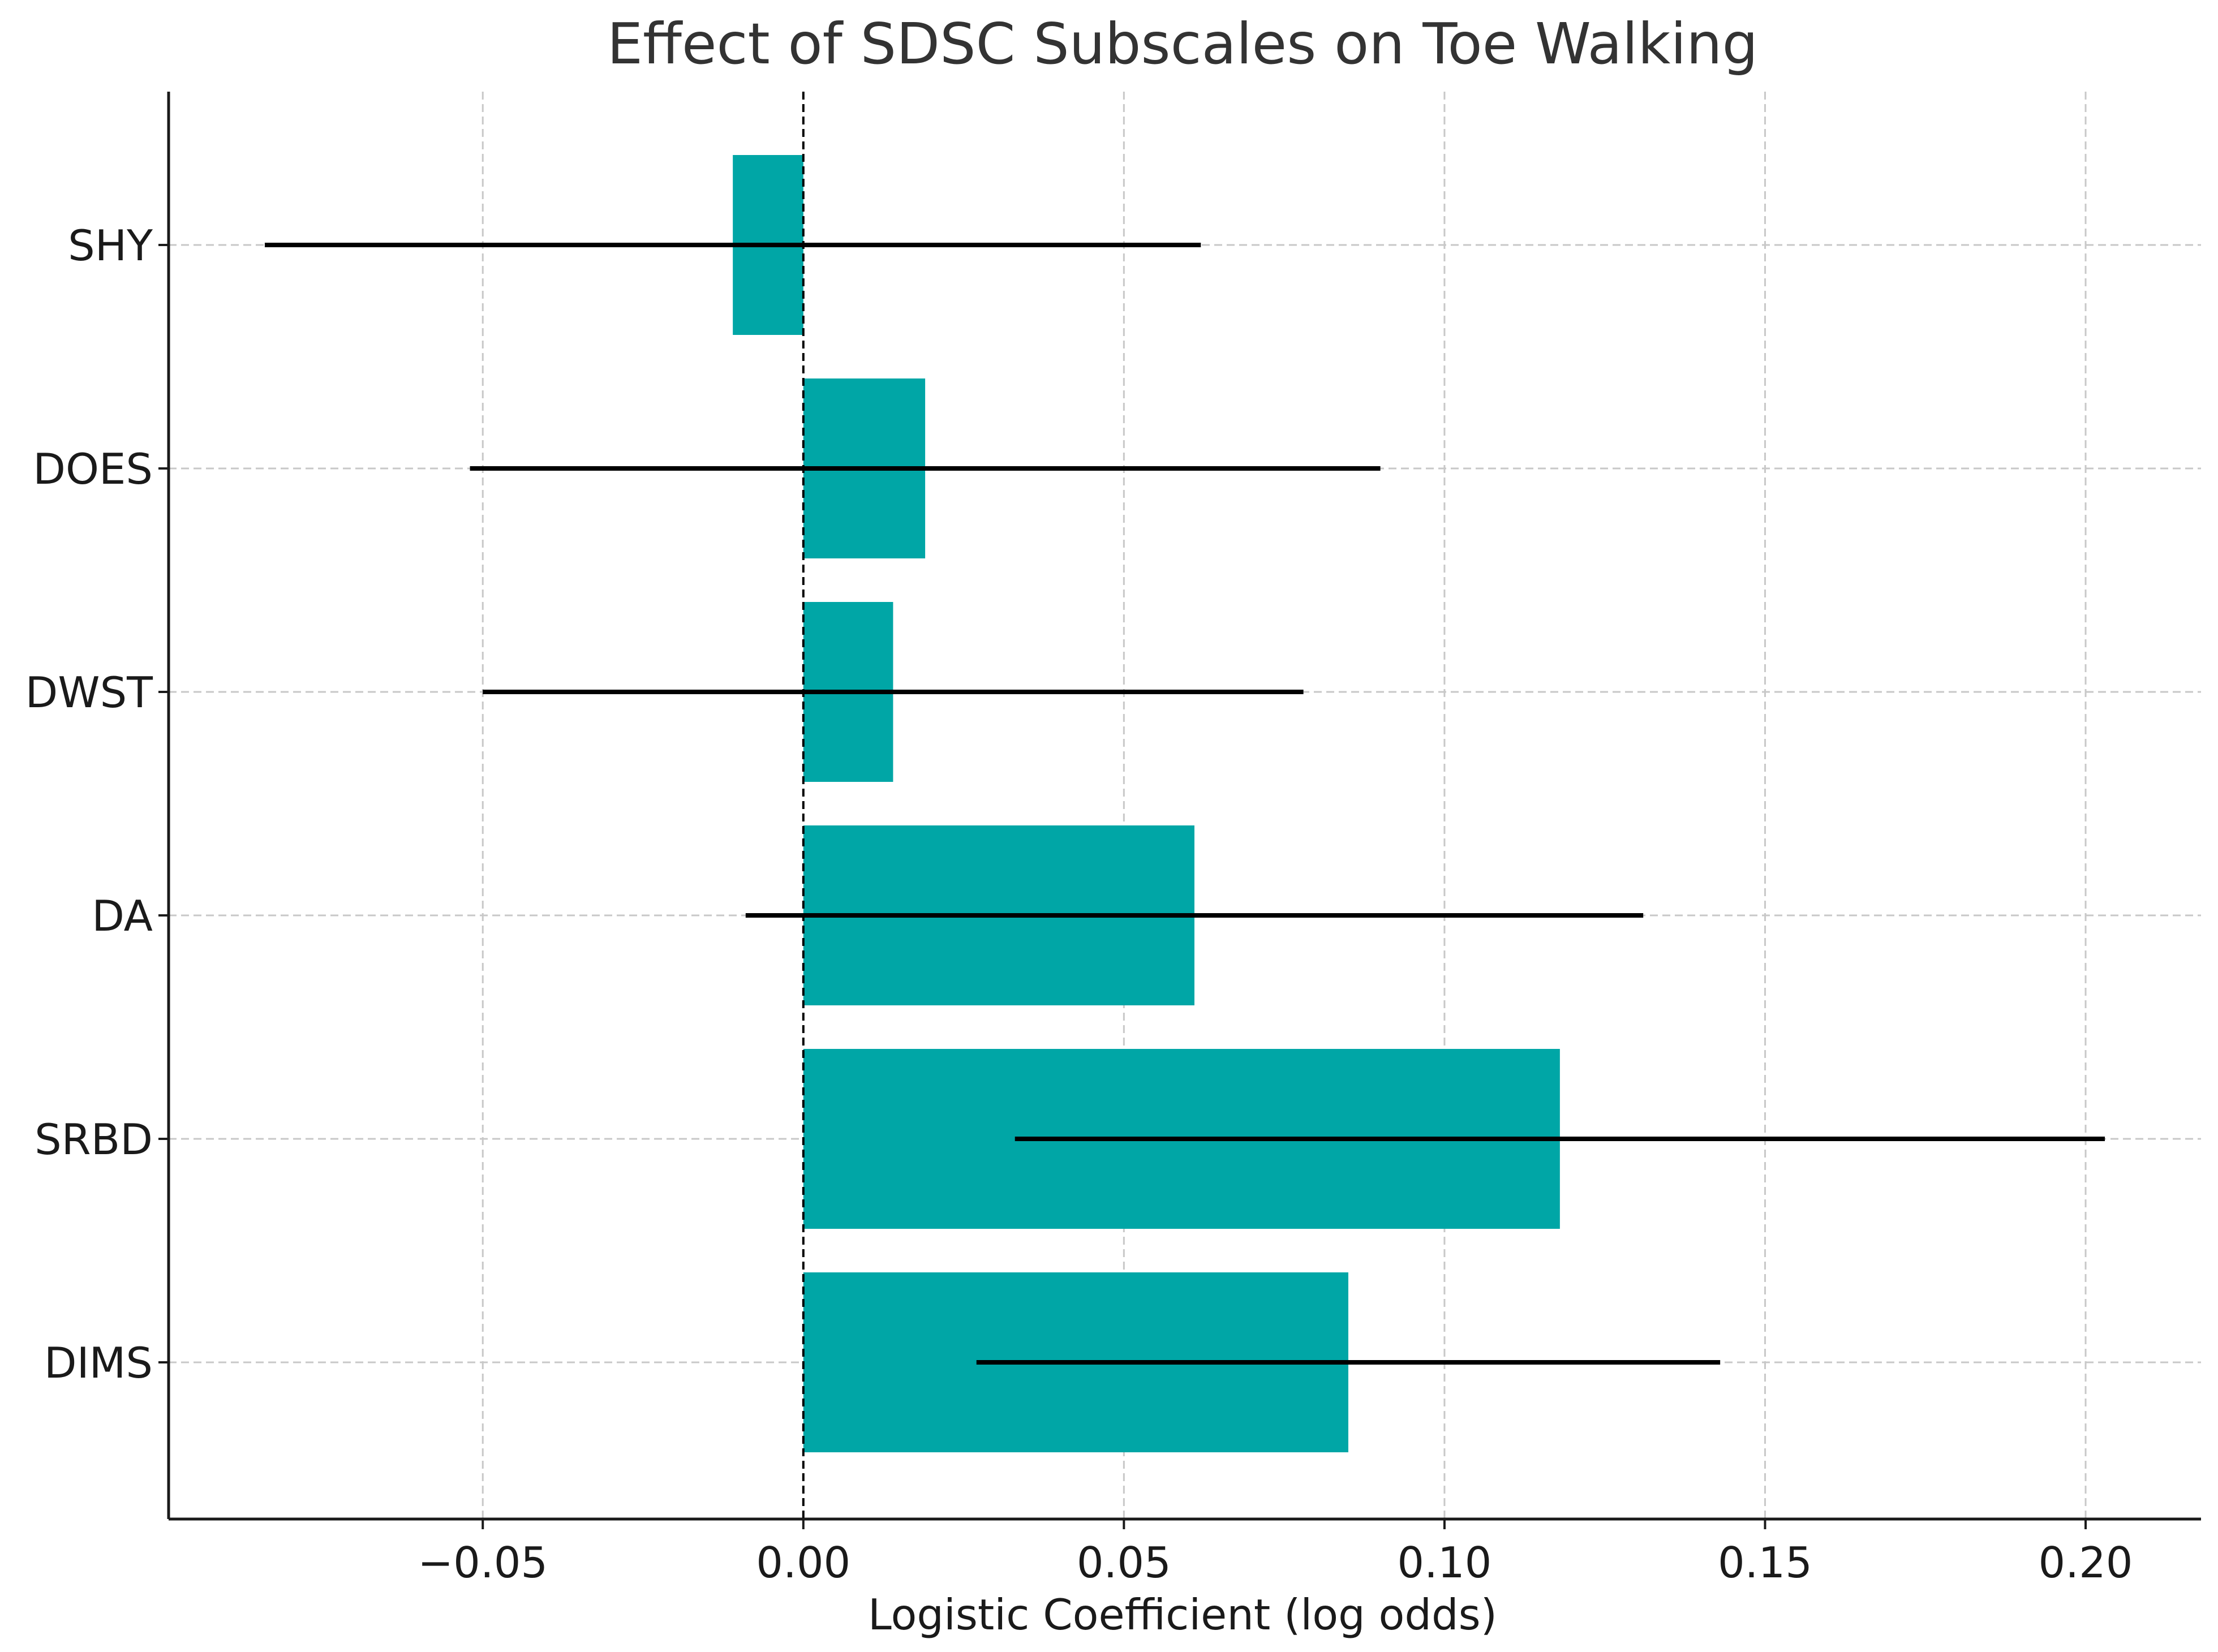 The image size is (2218, 1652). What do you see at coordinates (1275, 1553) in the screenshot?
I see `x-ticks: −0.05 0.00 0.05 0.10 0.15 0.20` at bounding box center [1275, 1553].